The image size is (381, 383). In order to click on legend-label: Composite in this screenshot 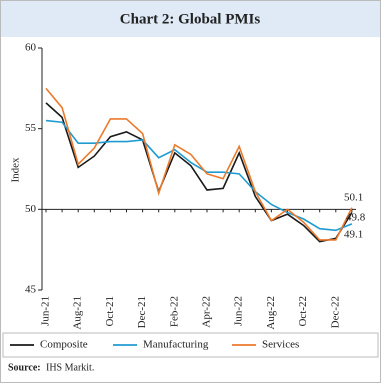, I will do `click(64, 345)`.